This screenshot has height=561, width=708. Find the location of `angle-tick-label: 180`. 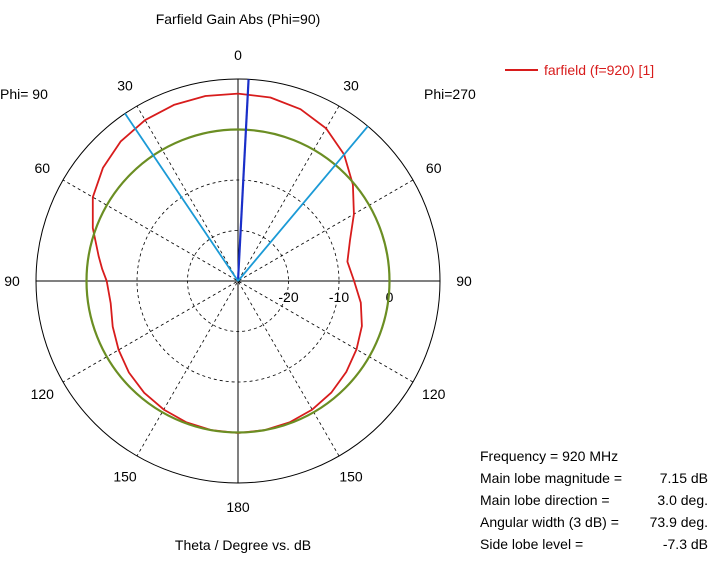

angle-tick-label: 180 is located at coordinates (238, 507).